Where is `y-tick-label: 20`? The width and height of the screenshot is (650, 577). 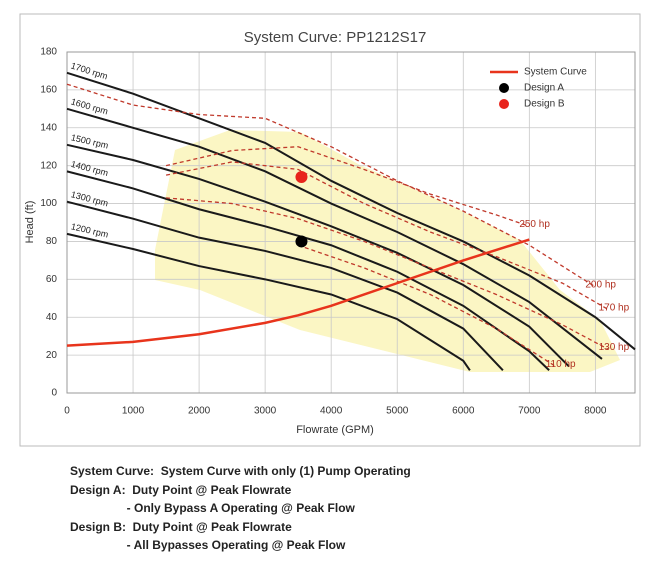
y-tick-label: 20 is located at coordinates (52, 355).